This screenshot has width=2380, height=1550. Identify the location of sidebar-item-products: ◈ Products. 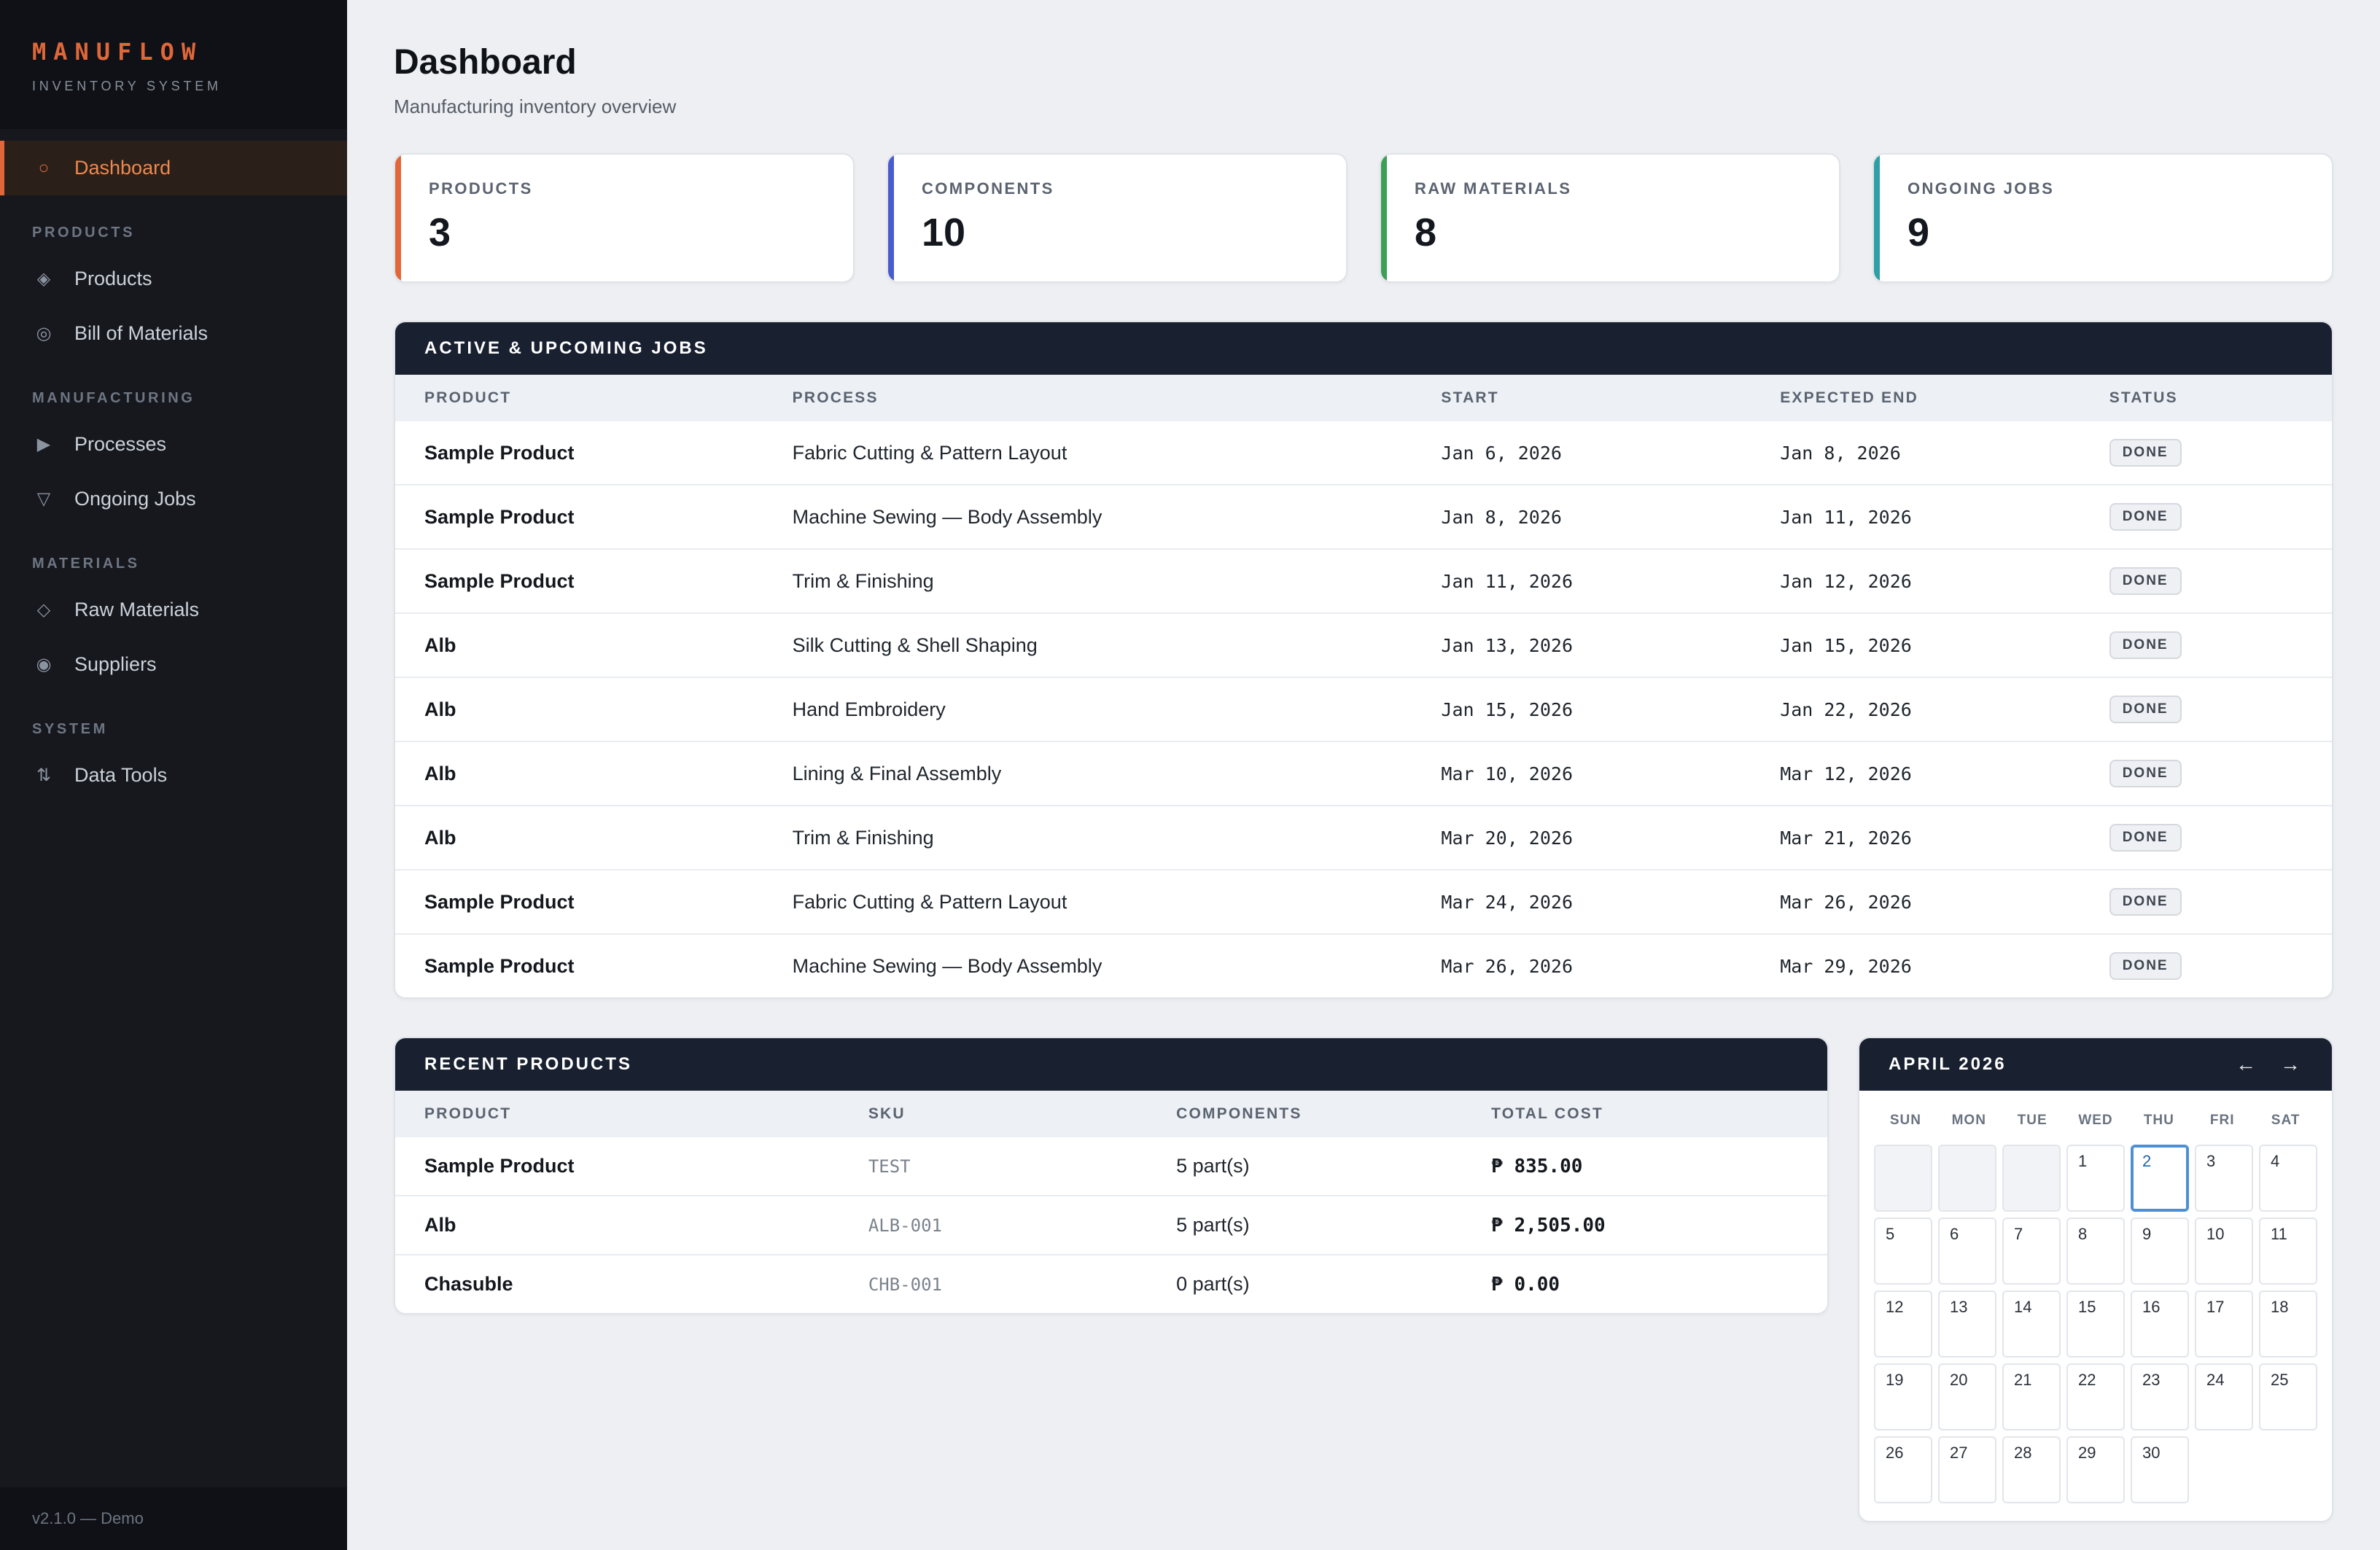
(173, 279).